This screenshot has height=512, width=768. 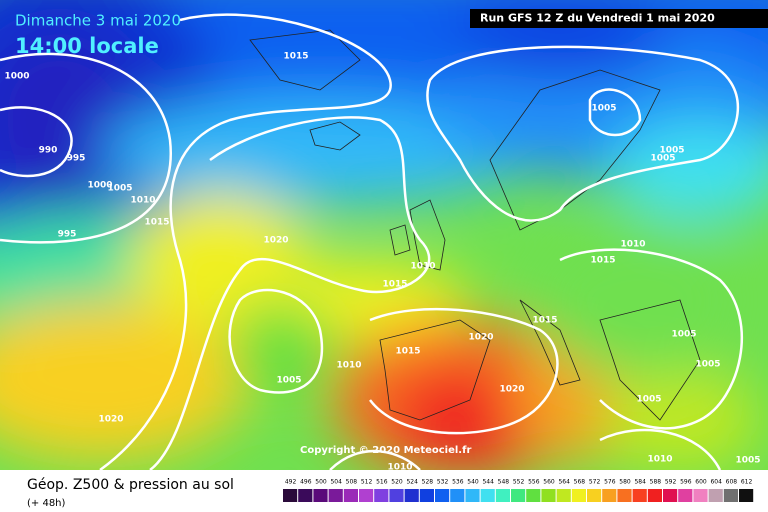 What do you see at coordinates (701, 482) in the screenshot?
I see `scale-label: 600` at bounding box center [701, 482].